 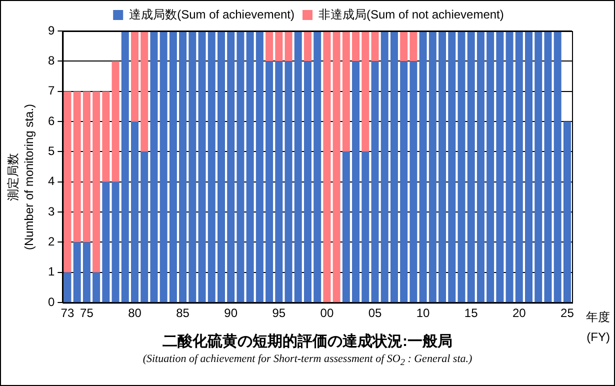 I want to click on y-tick-label: 3, so click(x=51, y=211).